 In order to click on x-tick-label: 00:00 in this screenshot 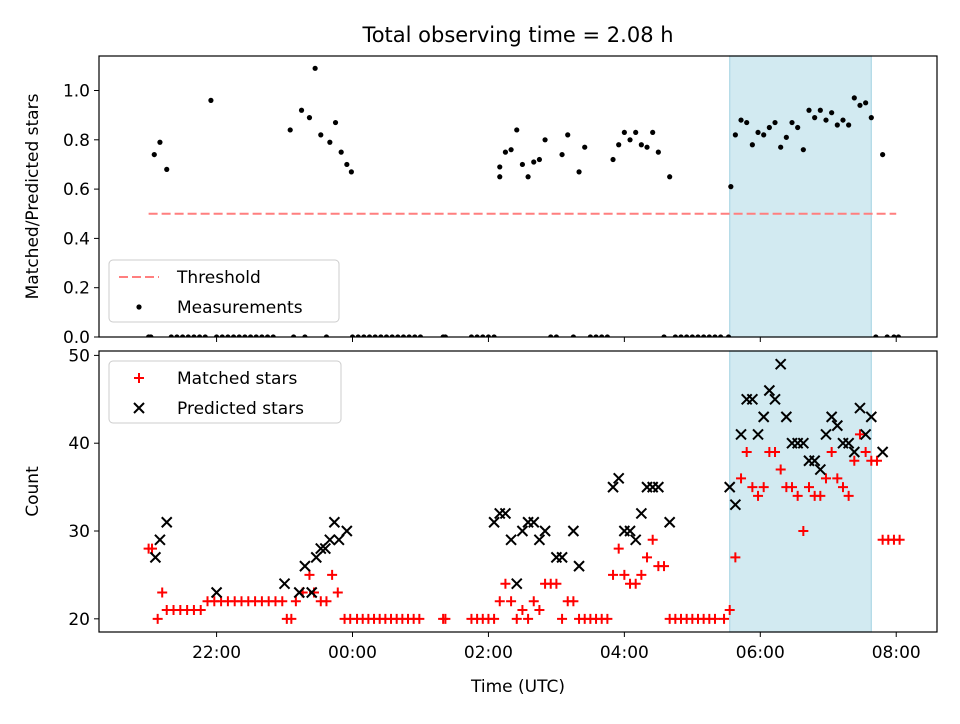, I will do `click(352, 653)`.